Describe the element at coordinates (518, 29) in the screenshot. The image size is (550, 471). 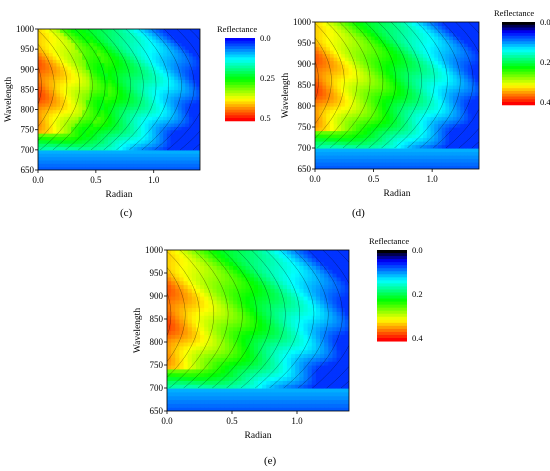
I see `colorbar-swatch` at that location.